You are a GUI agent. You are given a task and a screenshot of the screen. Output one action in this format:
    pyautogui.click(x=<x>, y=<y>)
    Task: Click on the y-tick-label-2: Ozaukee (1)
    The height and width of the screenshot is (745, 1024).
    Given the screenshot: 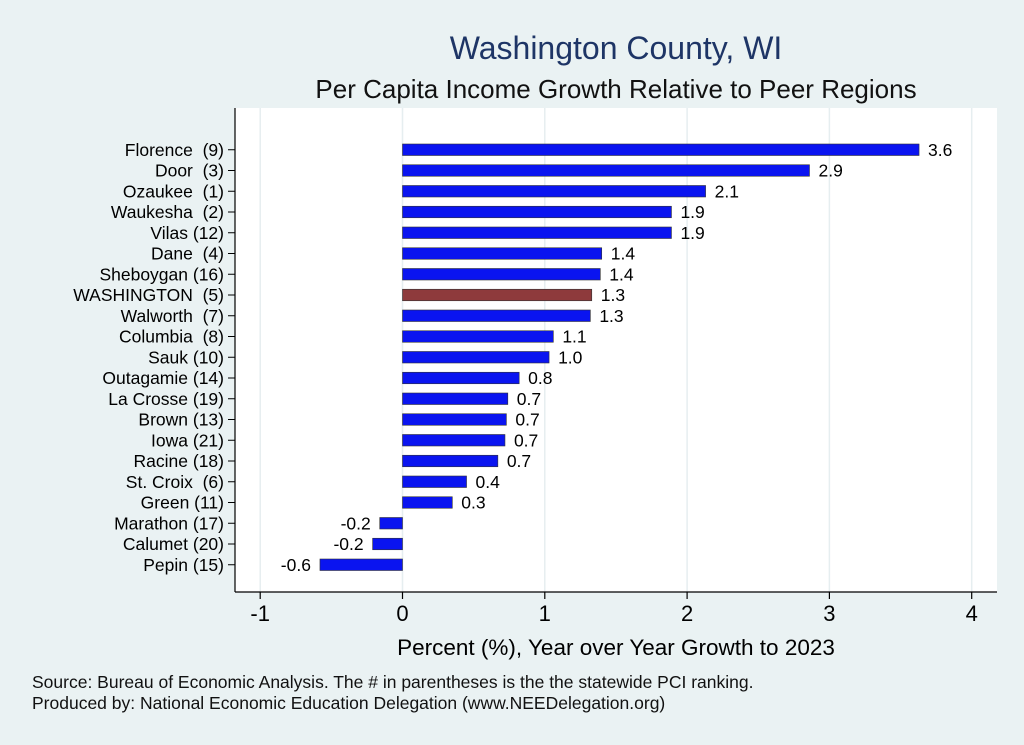 What is the action you would take?
    pyautogui.click(x=173, y=191)
    